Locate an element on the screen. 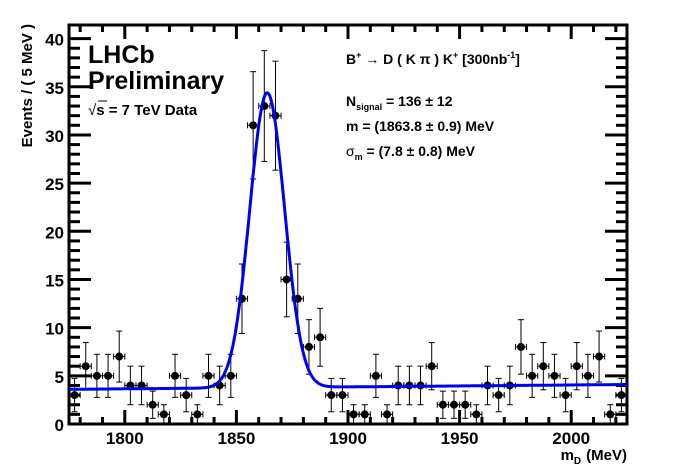 The width and height of the screenshot is (696, 472). sqrt-symbol: √ is located at coordinates (92, 110).